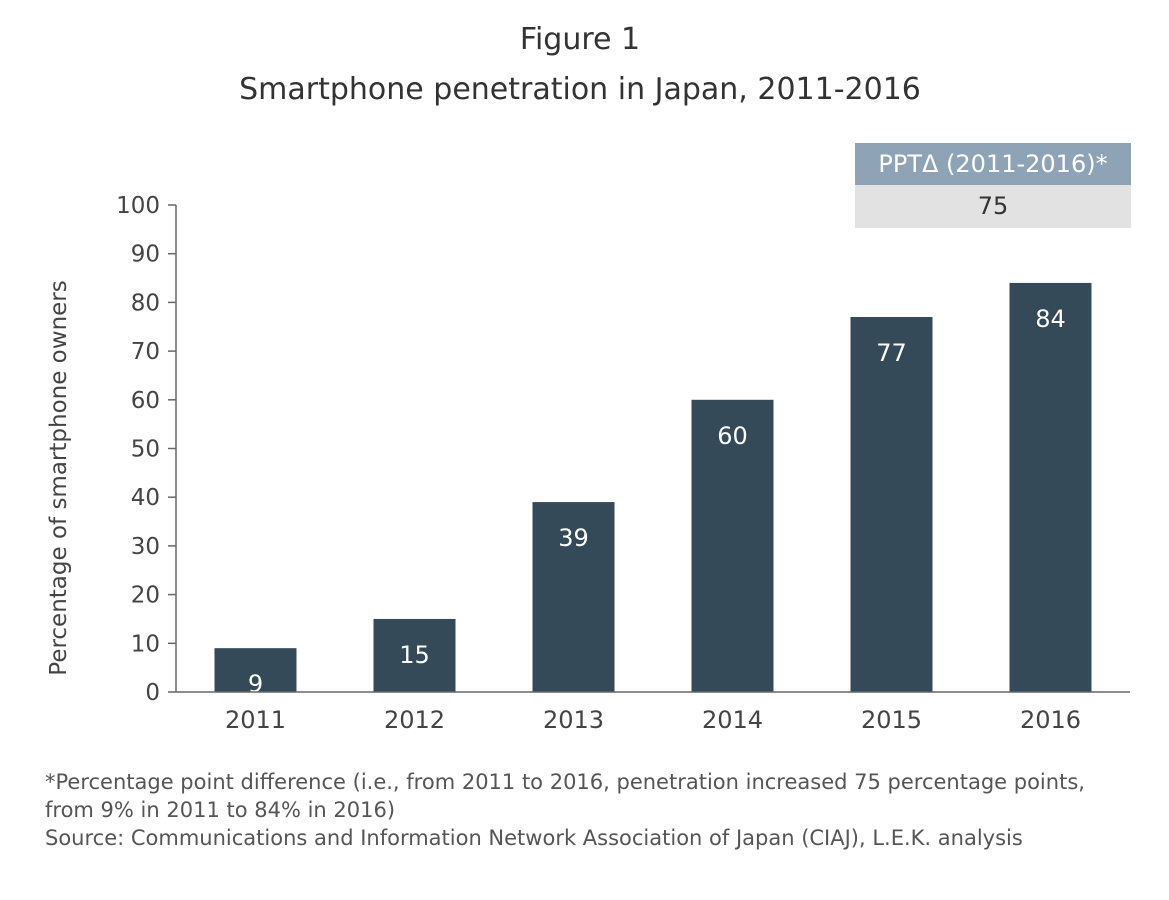 Image resolution: width=1169 pixels, height=900 pixels. I want to click on y-tick-label: 40, so click(145, 498).